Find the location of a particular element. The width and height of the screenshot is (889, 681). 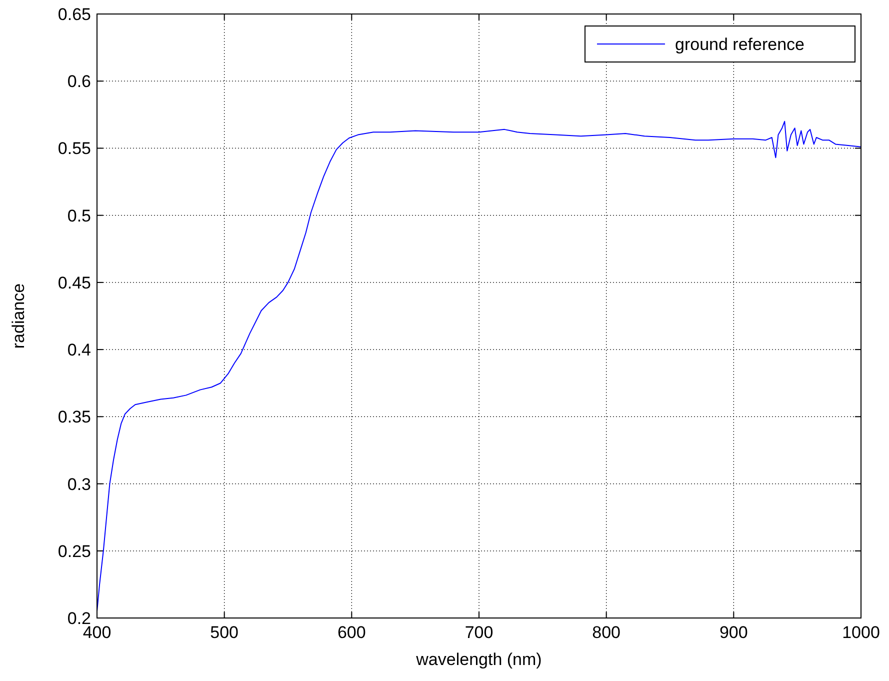

x-tick-label: 400 is located at coordinates (97, 632).